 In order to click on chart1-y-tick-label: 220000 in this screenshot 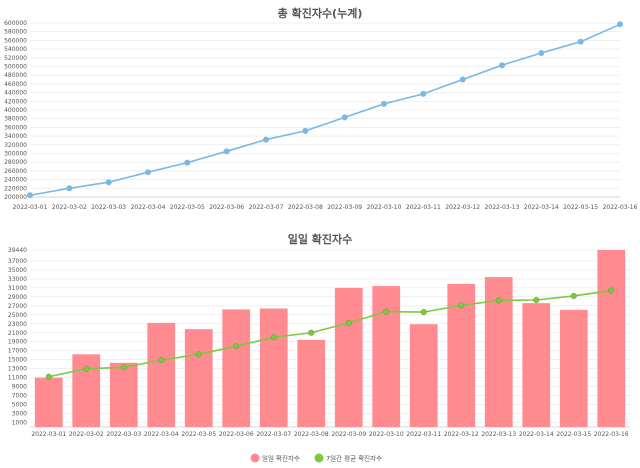, I will do `click(15, 188)`.